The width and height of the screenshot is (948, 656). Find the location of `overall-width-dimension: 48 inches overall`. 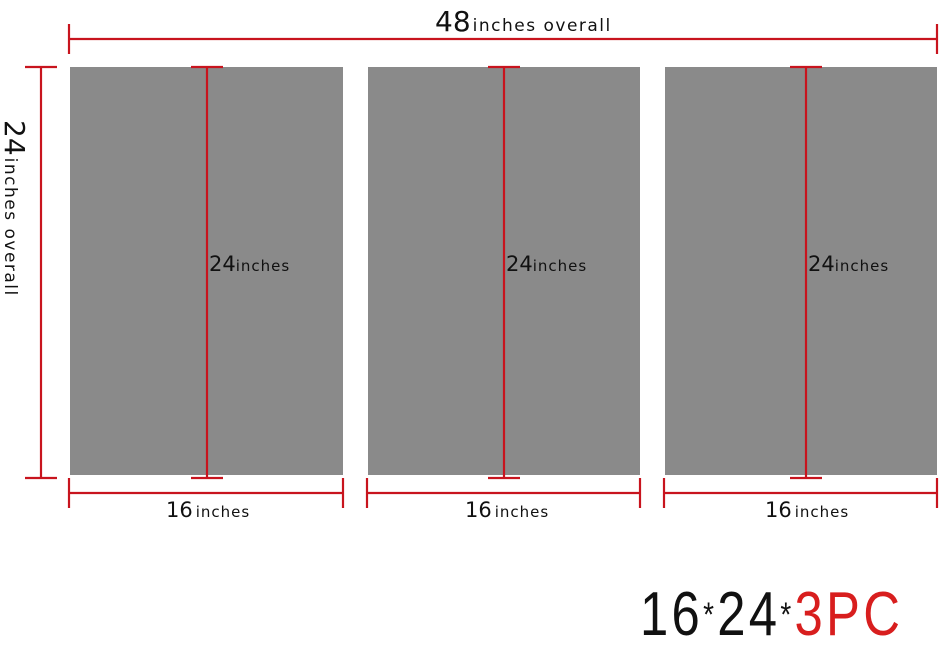

overall-width-dimension: 48 inches overall is located at coordinates (503, 29).